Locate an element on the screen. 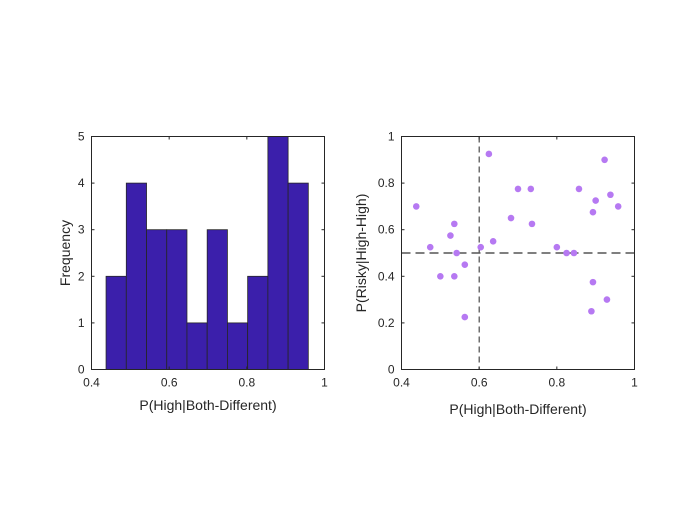  scatter-y-tick-label: 0.8 is located at coordinates (386, 183).